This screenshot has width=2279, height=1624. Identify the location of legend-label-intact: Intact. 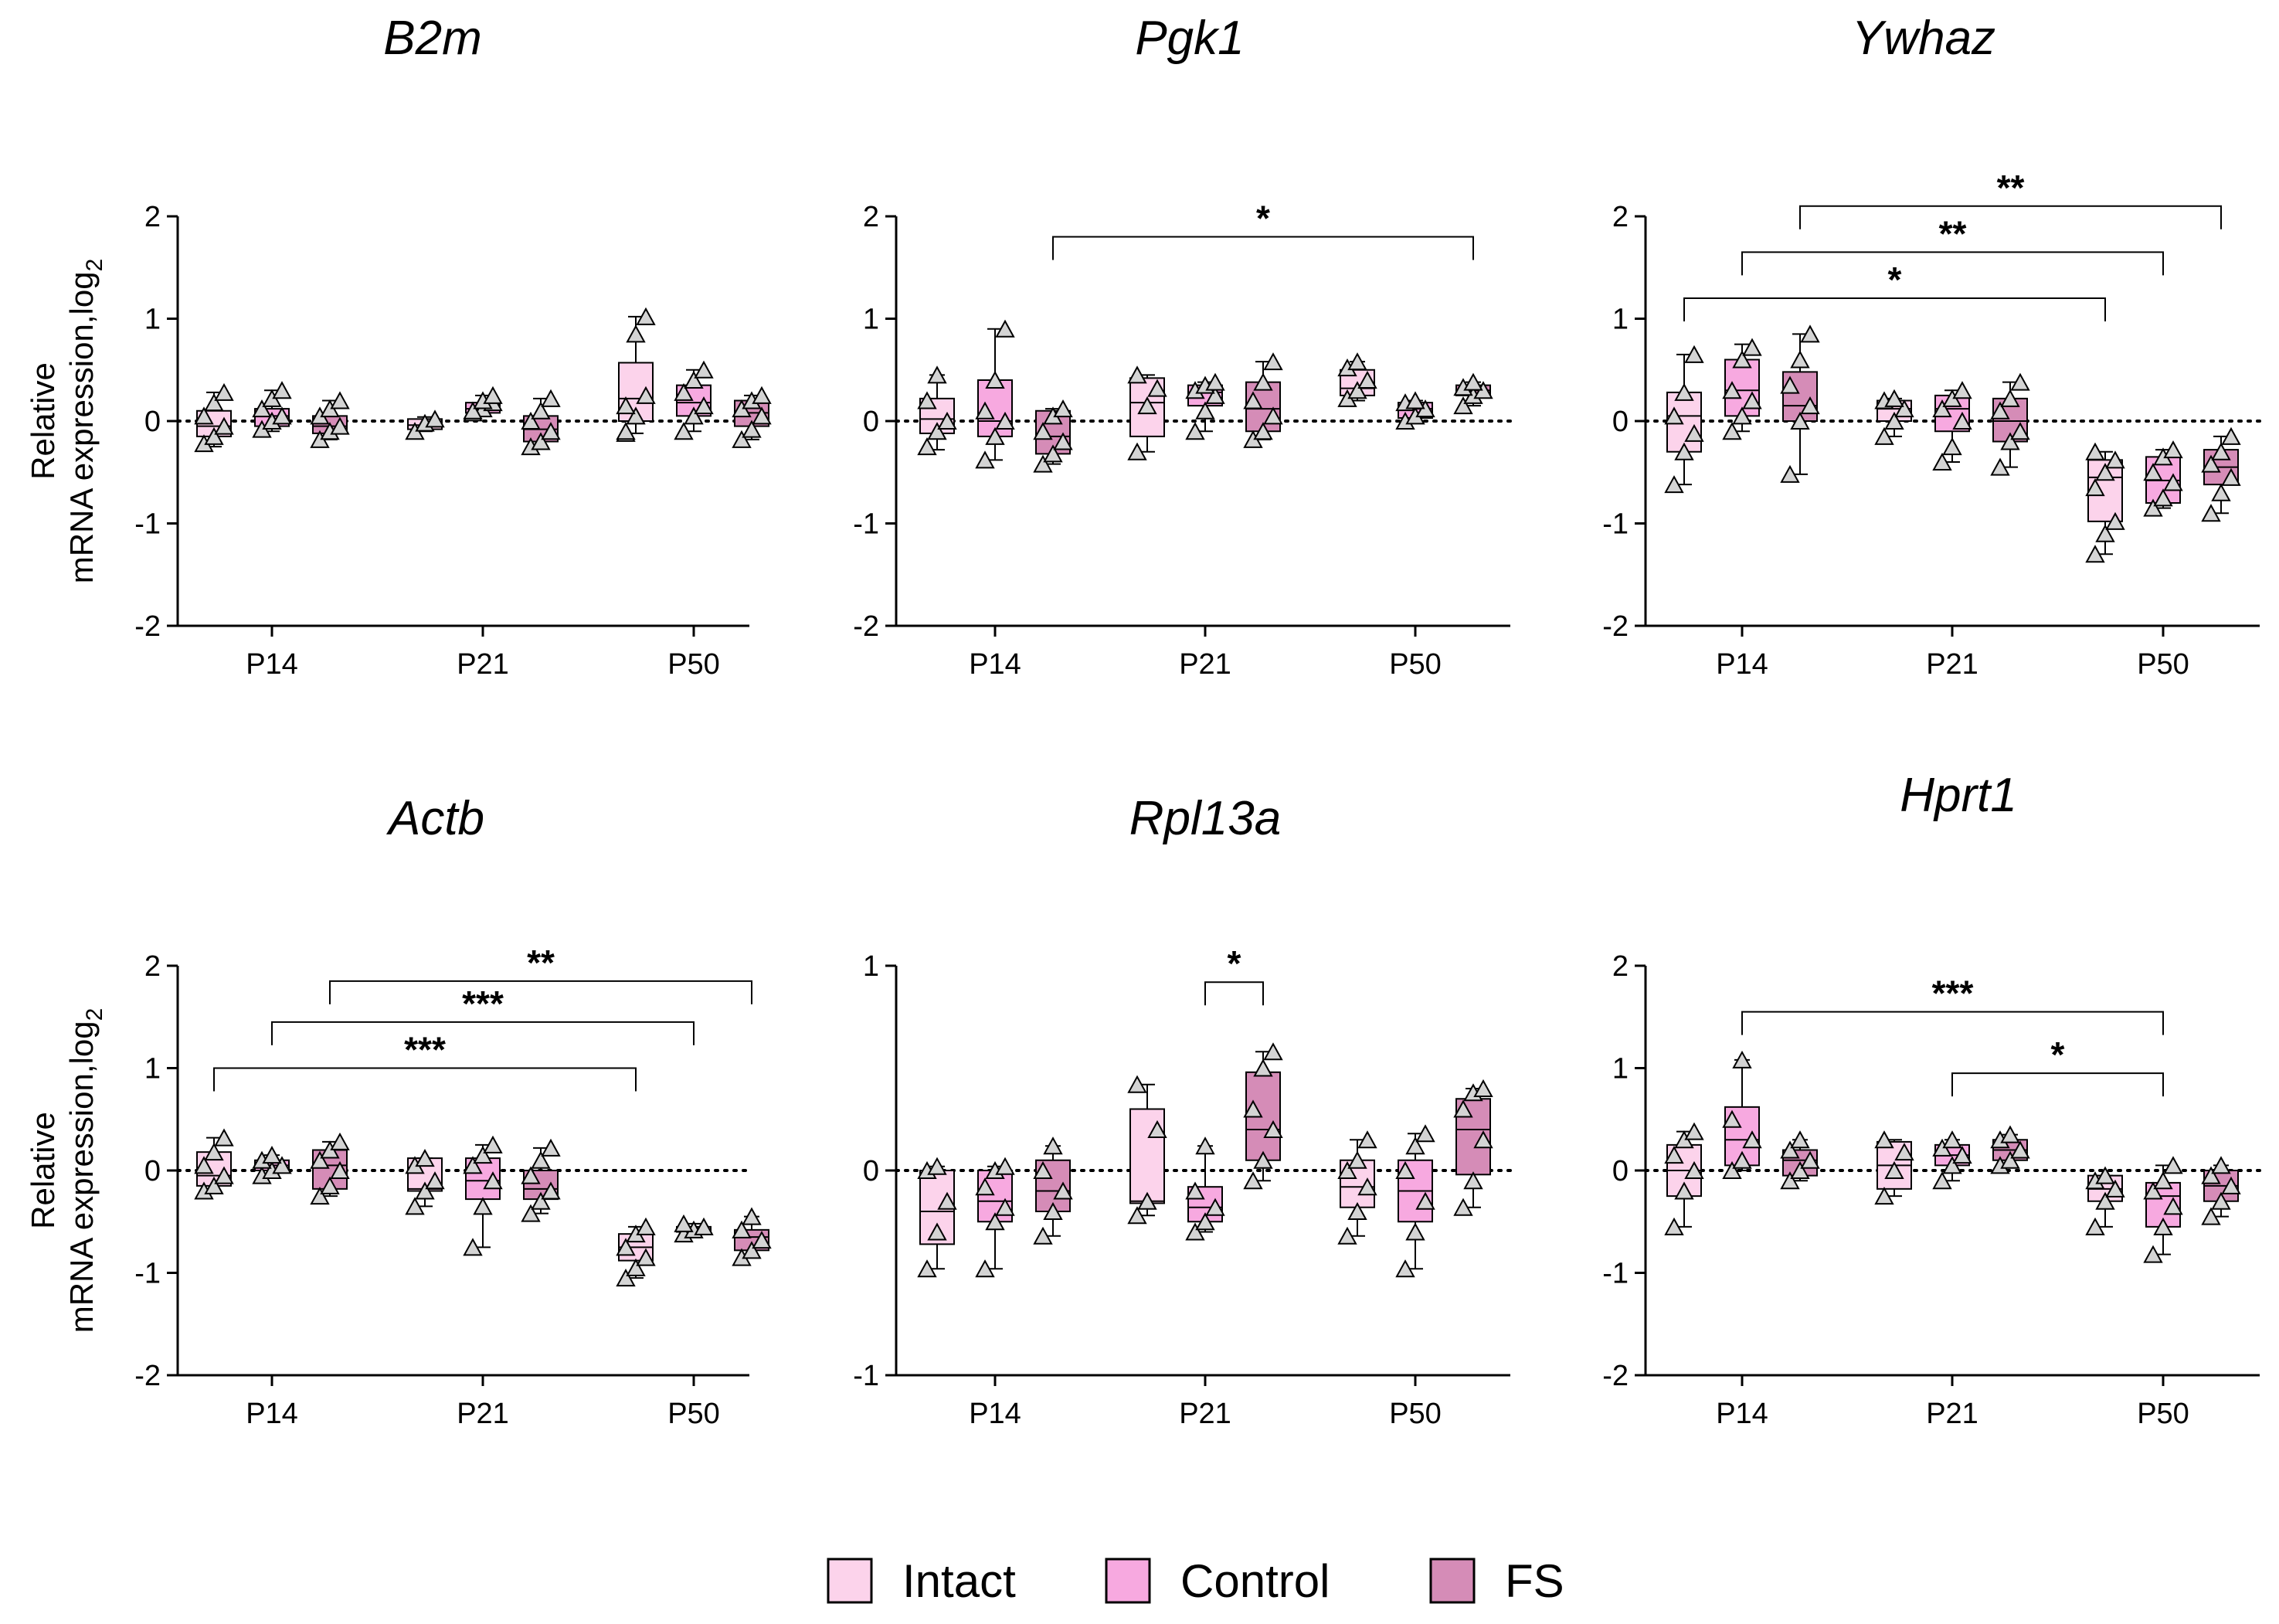
(959, 1581).